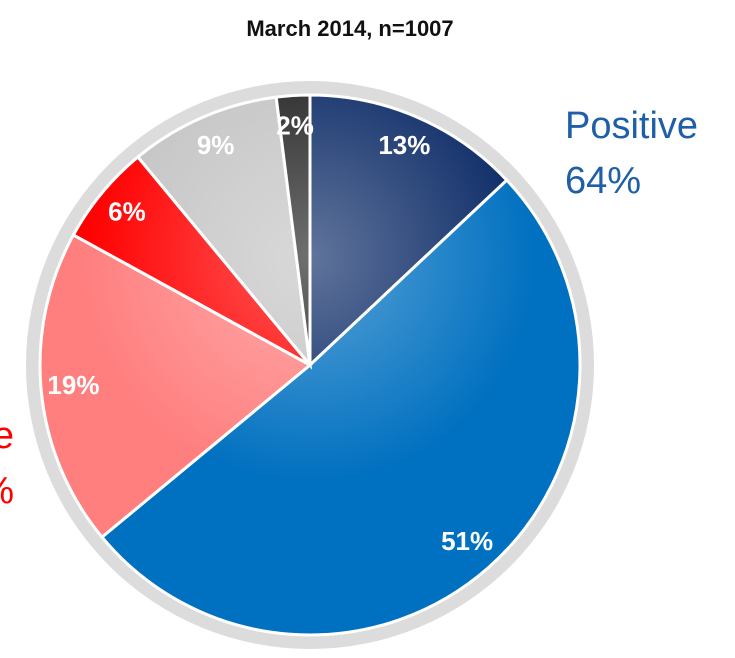 Image resolution: width=735 pixels, height=658 pixels. Describe the element at coordinates (216, 145) in the screenshot. I see `slice-label: 9%` at that location.